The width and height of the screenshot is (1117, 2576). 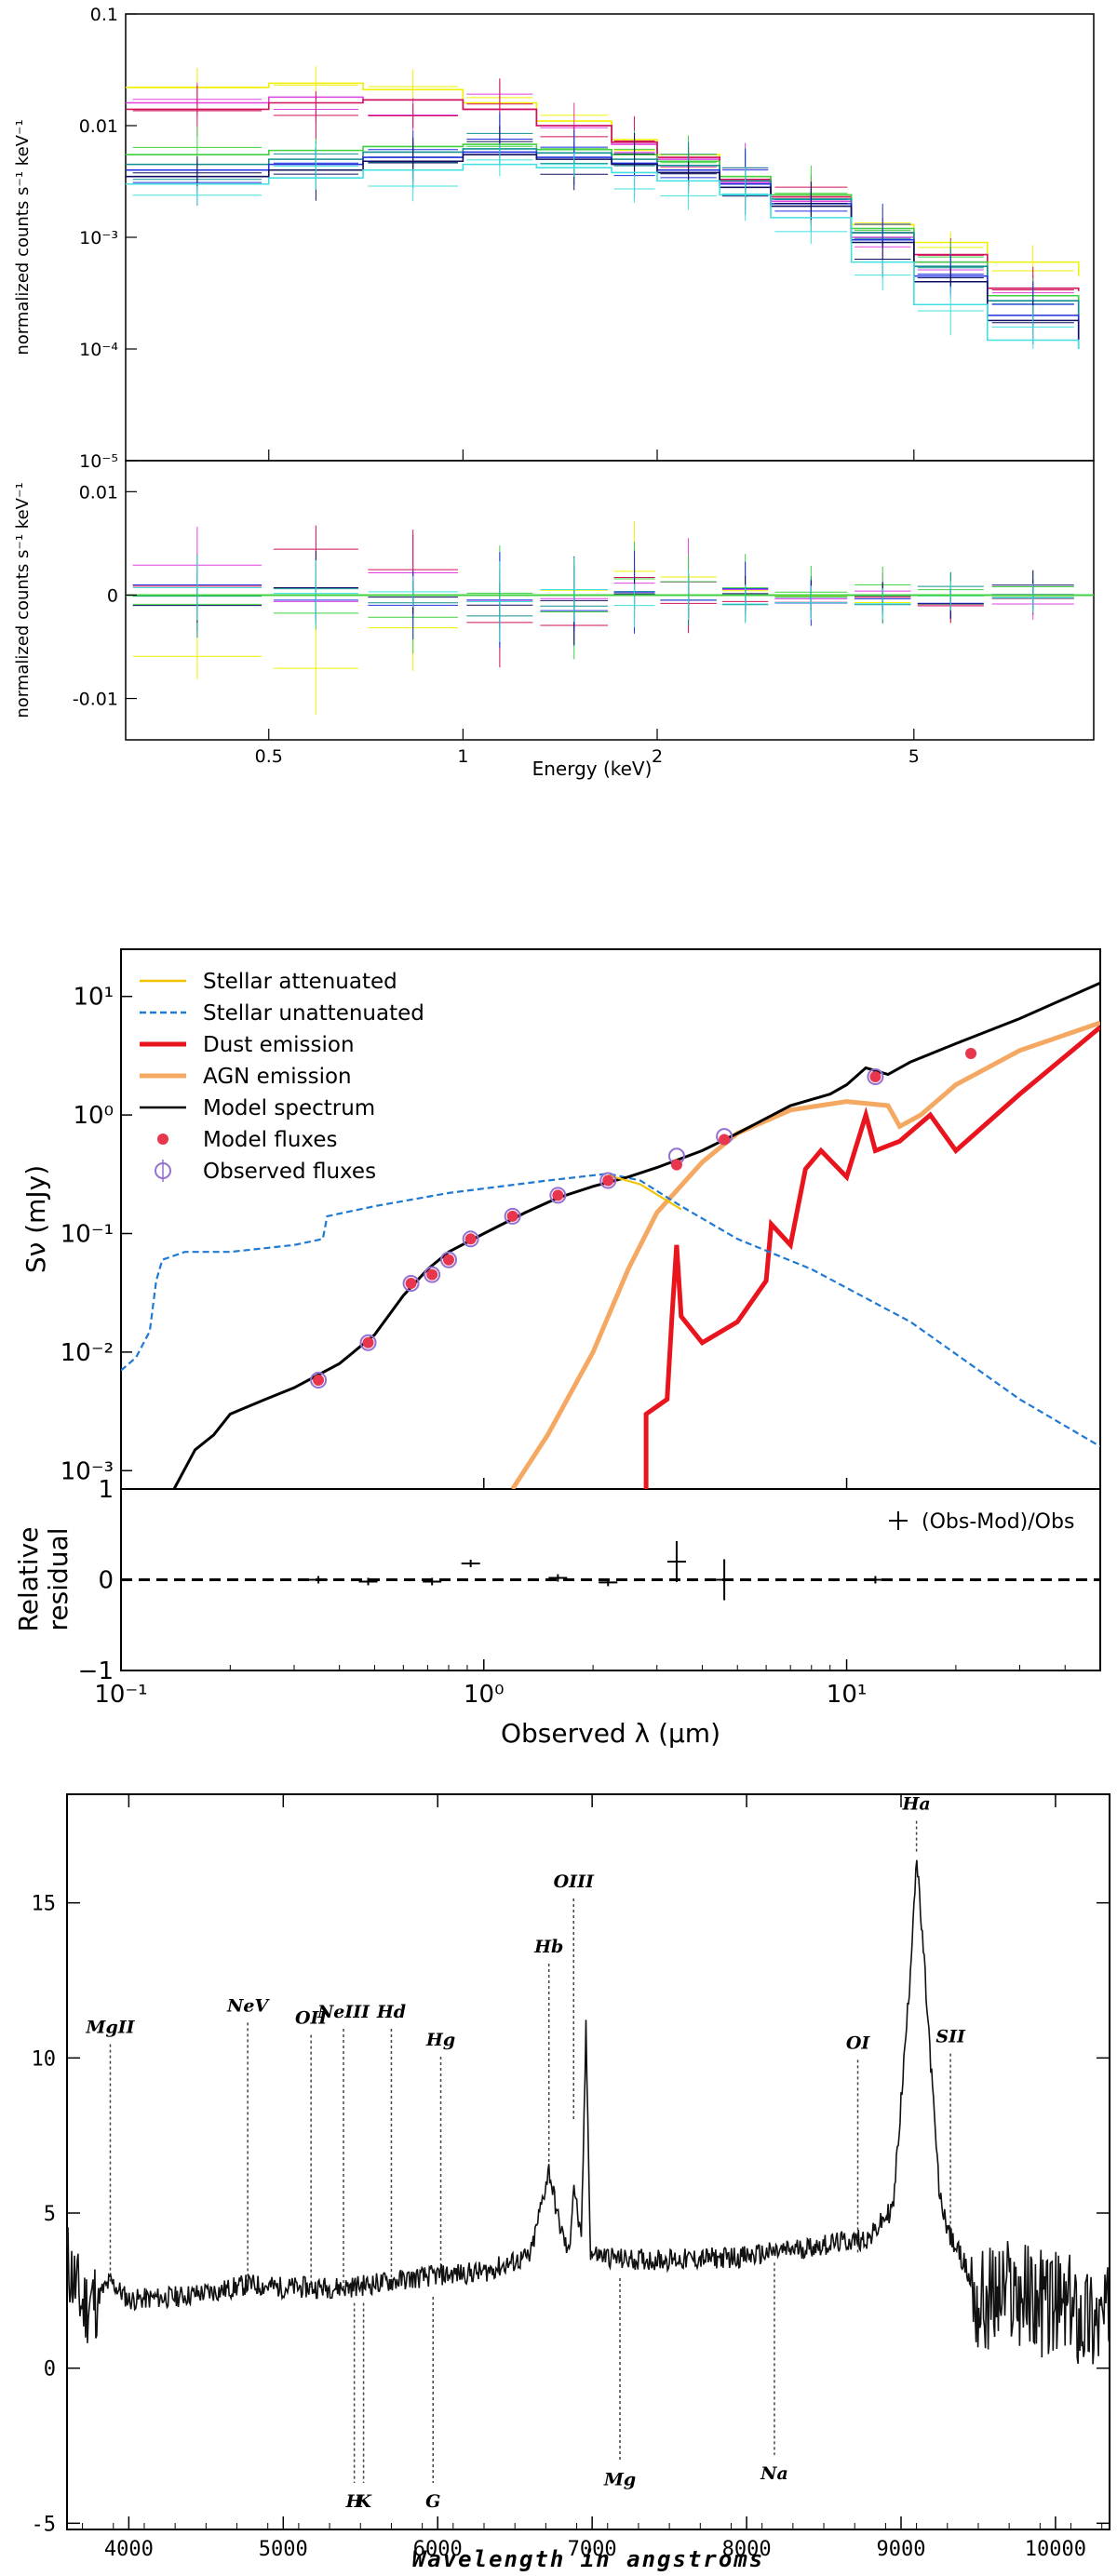 What do you see at coordinates (99, 461) in the screenshot?
I see `xray-top-ytick-label: 10⁻⁵` at bounding box center [99, 461].